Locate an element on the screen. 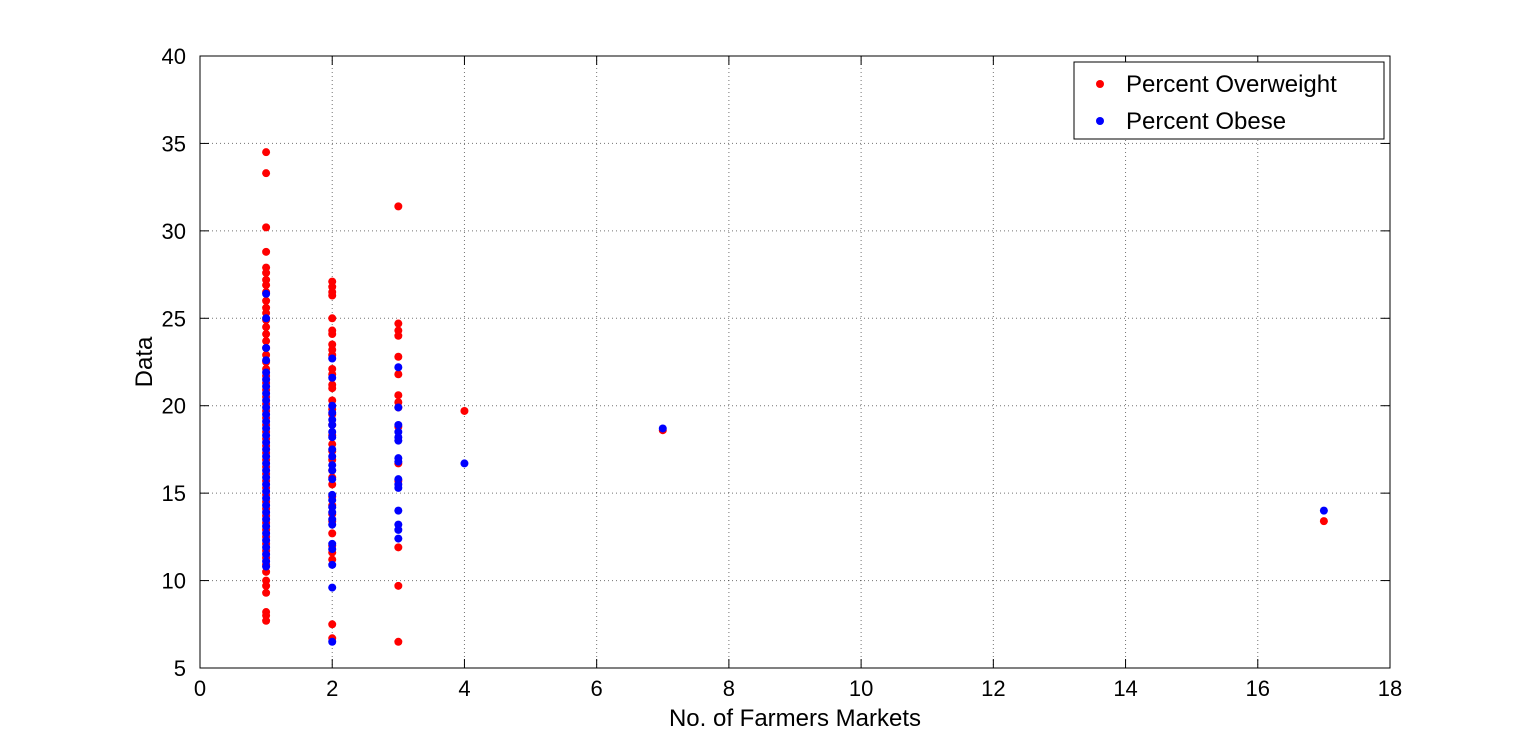 Image resolution: width=1537 pixels, height=750 pixels. legend-label-overweight: Percent Overweight is located at coordinates (1231, 84).